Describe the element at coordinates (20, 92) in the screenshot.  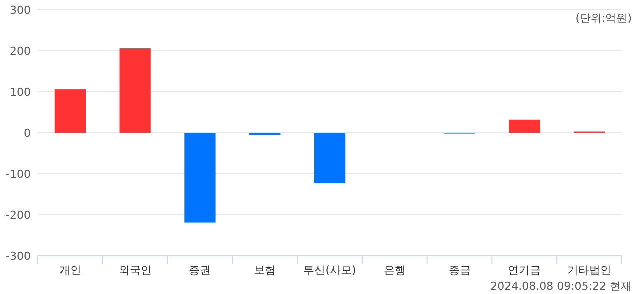
I see `y-tick-label: 100` at that location.